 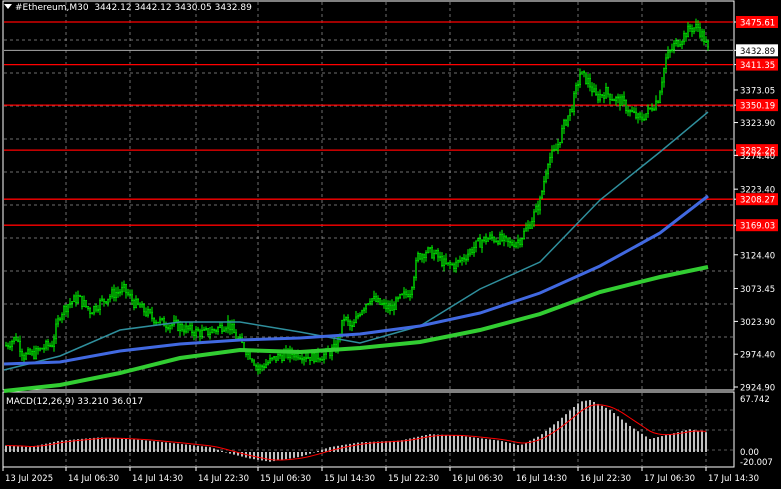 What do you see at coordinates (153, 8) in the screenshot?
I see `high-value: 3442.12` at bounding box center [153, 8].